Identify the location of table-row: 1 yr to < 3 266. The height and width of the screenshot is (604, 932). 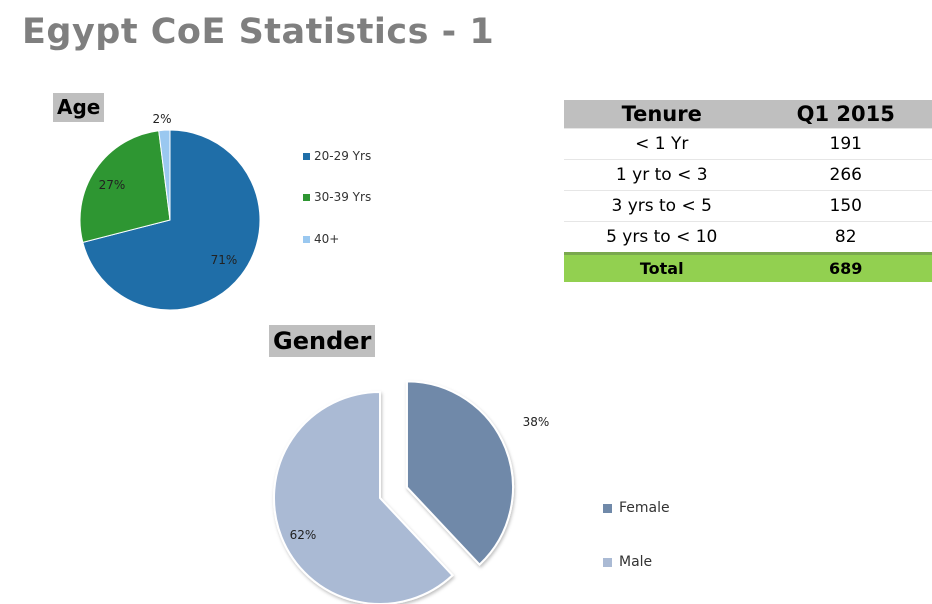
(748, 175).